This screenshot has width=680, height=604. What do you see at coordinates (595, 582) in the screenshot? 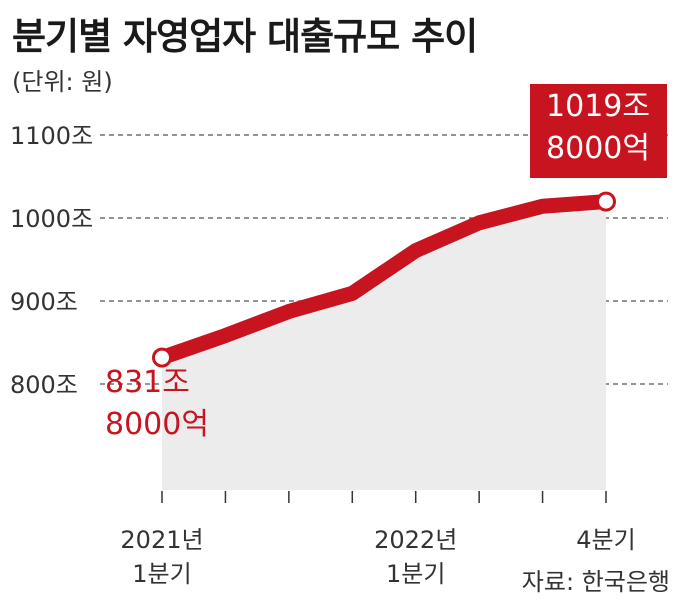
I see `source-note: 자료: 한국은행` at bounding box center [595, 582].